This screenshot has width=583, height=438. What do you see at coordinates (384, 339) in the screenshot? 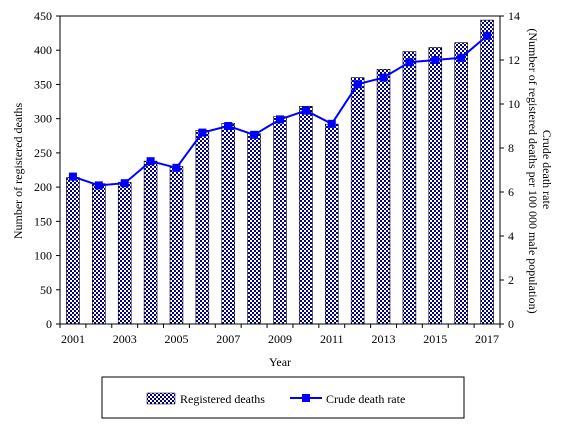
I see `x-tick-label-2013: 2013` at bounding box center [384, 339].